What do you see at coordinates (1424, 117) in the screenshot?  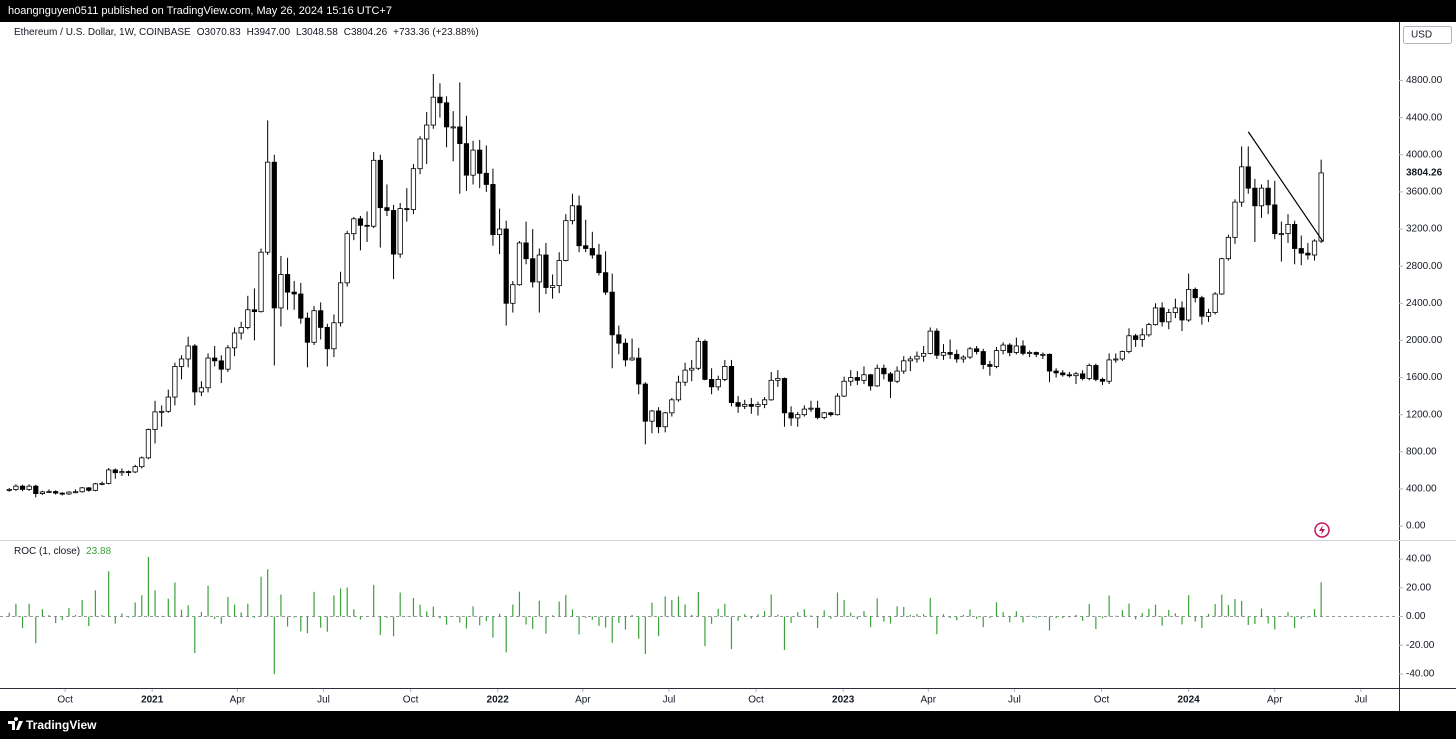 I see `y-tick-label: 4400.00` at bounding box center [1424, 117].